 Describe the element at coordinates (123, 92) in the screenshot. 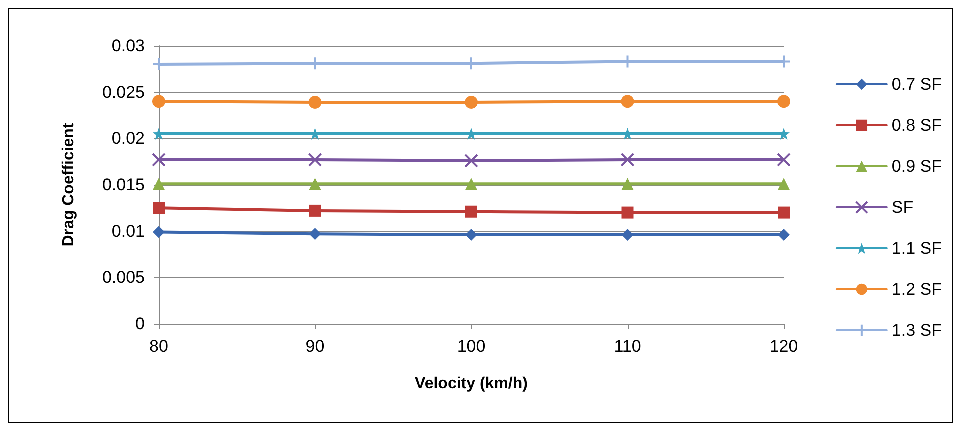

I see `y-tick-label: 0.025` at that location.